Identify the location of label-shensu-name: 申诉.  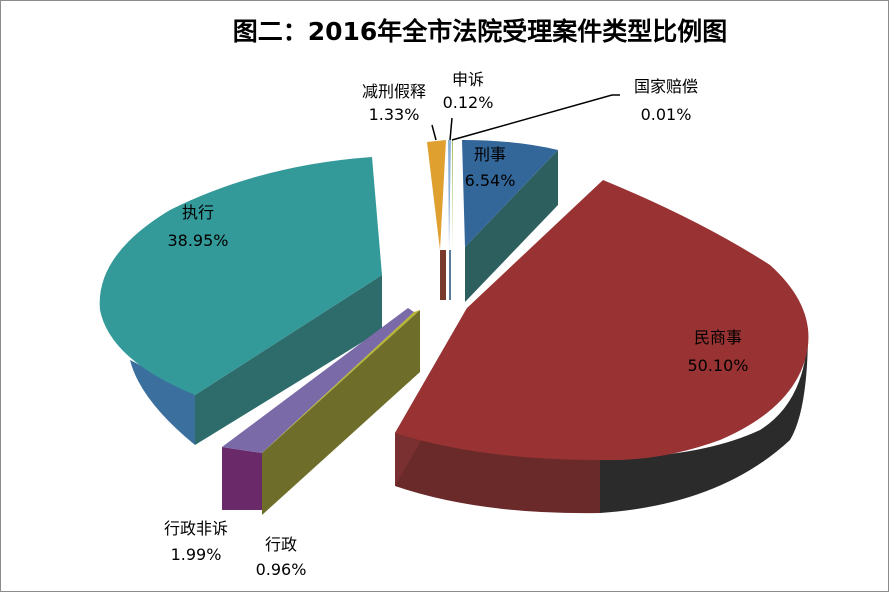
(468, 79).